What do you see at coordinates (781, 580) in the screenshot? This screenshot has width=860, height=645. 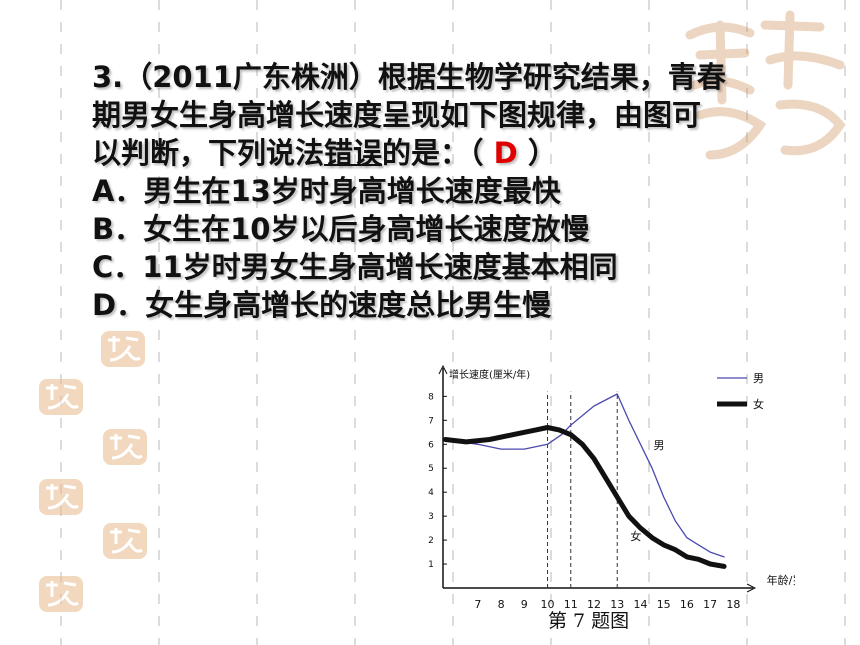 I see `x-axis-label: 年龄/岁` at bounding box center [781, 580].